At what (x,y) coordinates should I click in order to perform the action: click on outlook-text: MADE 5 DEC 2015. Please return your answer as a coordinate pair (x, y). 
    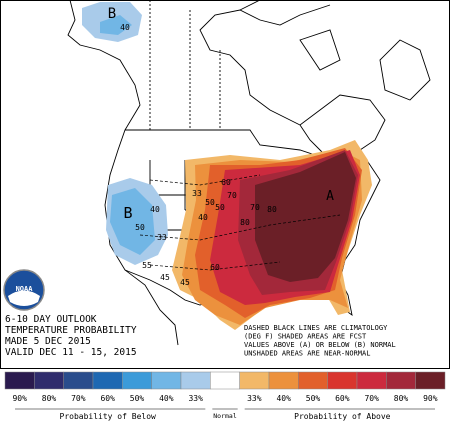
    Looking at the image, I should click on (48, 341).